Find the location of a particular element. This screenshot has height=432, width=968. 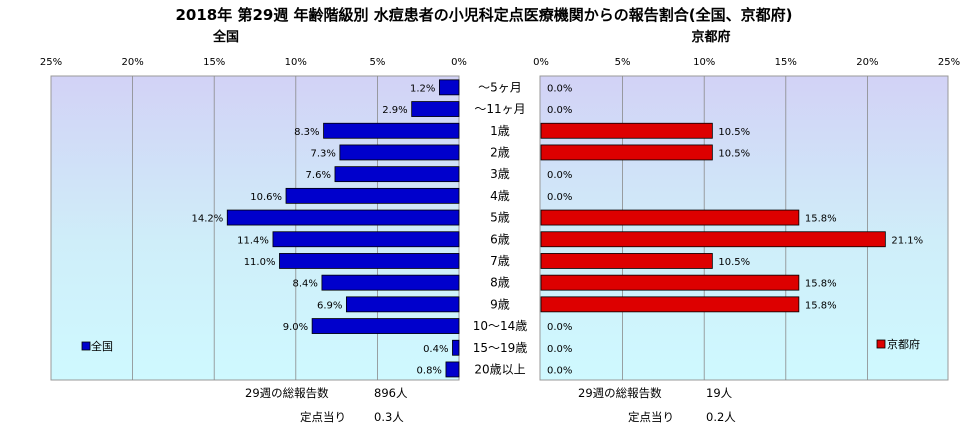

category-label: 9歳 is located at coordinates (500, 304).